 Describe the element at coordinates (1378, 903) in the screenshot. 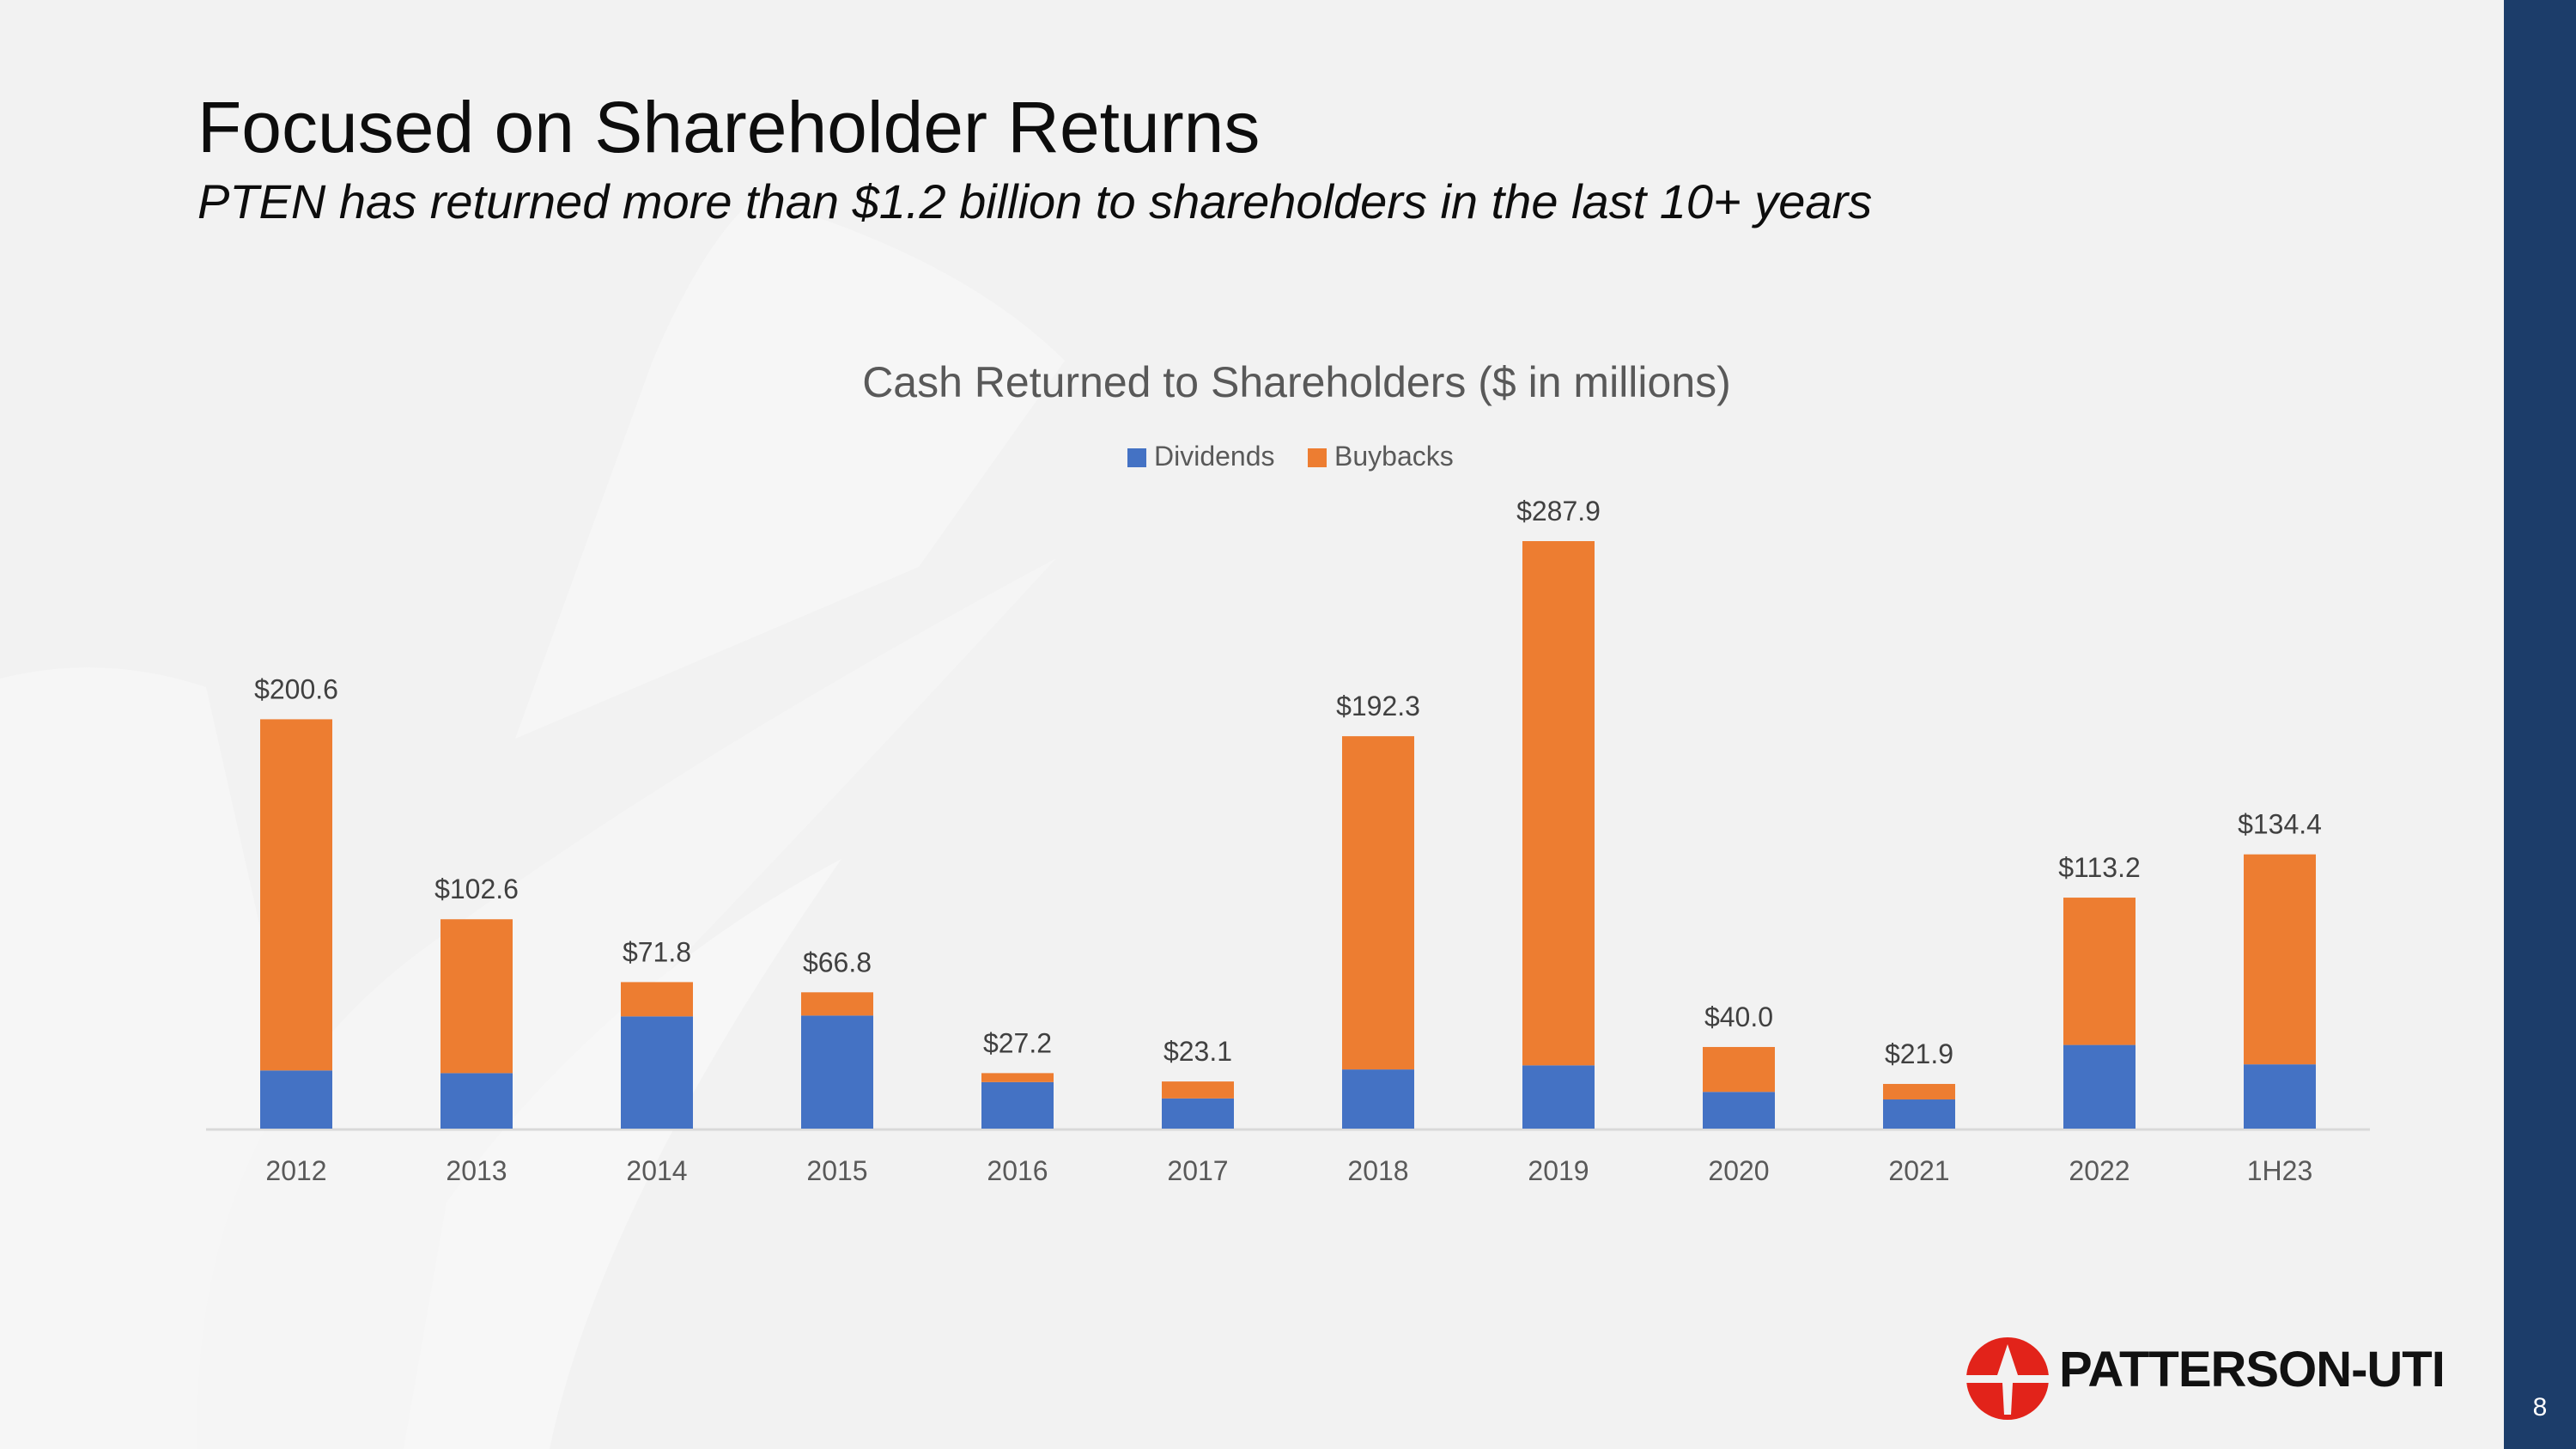

I see `bar-buybacks-2018` at that location.